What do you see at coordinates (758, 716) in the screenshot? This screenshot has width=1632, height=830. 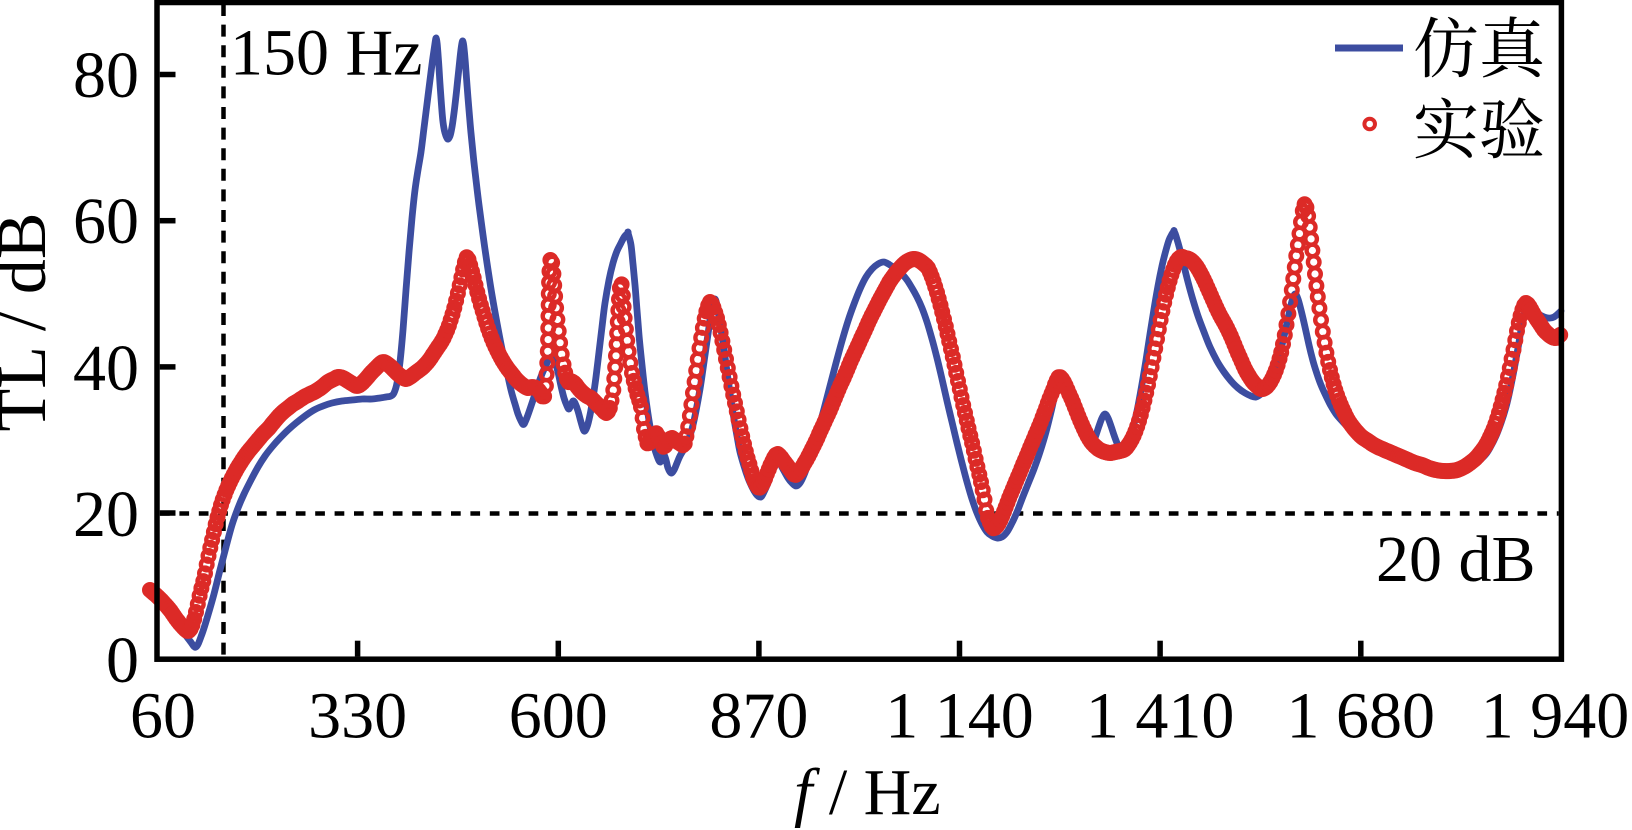 I see `svg-text: 870` at bounding box center [758, 716].